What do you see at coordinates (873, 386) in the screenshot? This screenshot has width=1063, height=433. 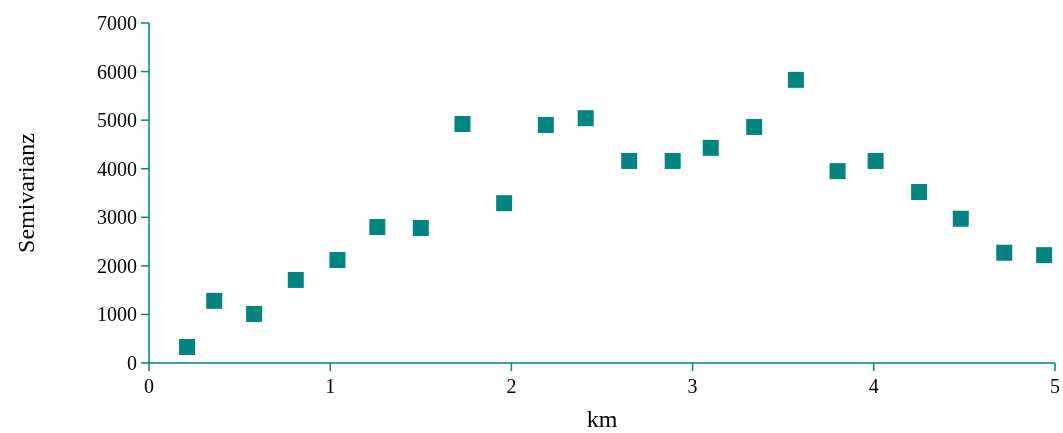 I see `x-tick-label: 4` at bounding box center [873, 386].